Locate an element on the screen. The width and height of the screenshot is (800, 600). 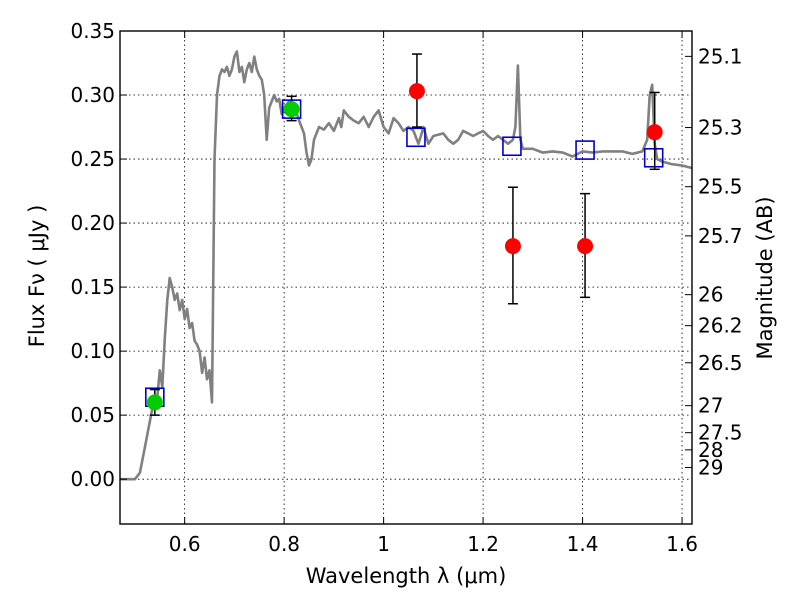
x-tick-label: 1.2 is located at coordinates (483, 544).